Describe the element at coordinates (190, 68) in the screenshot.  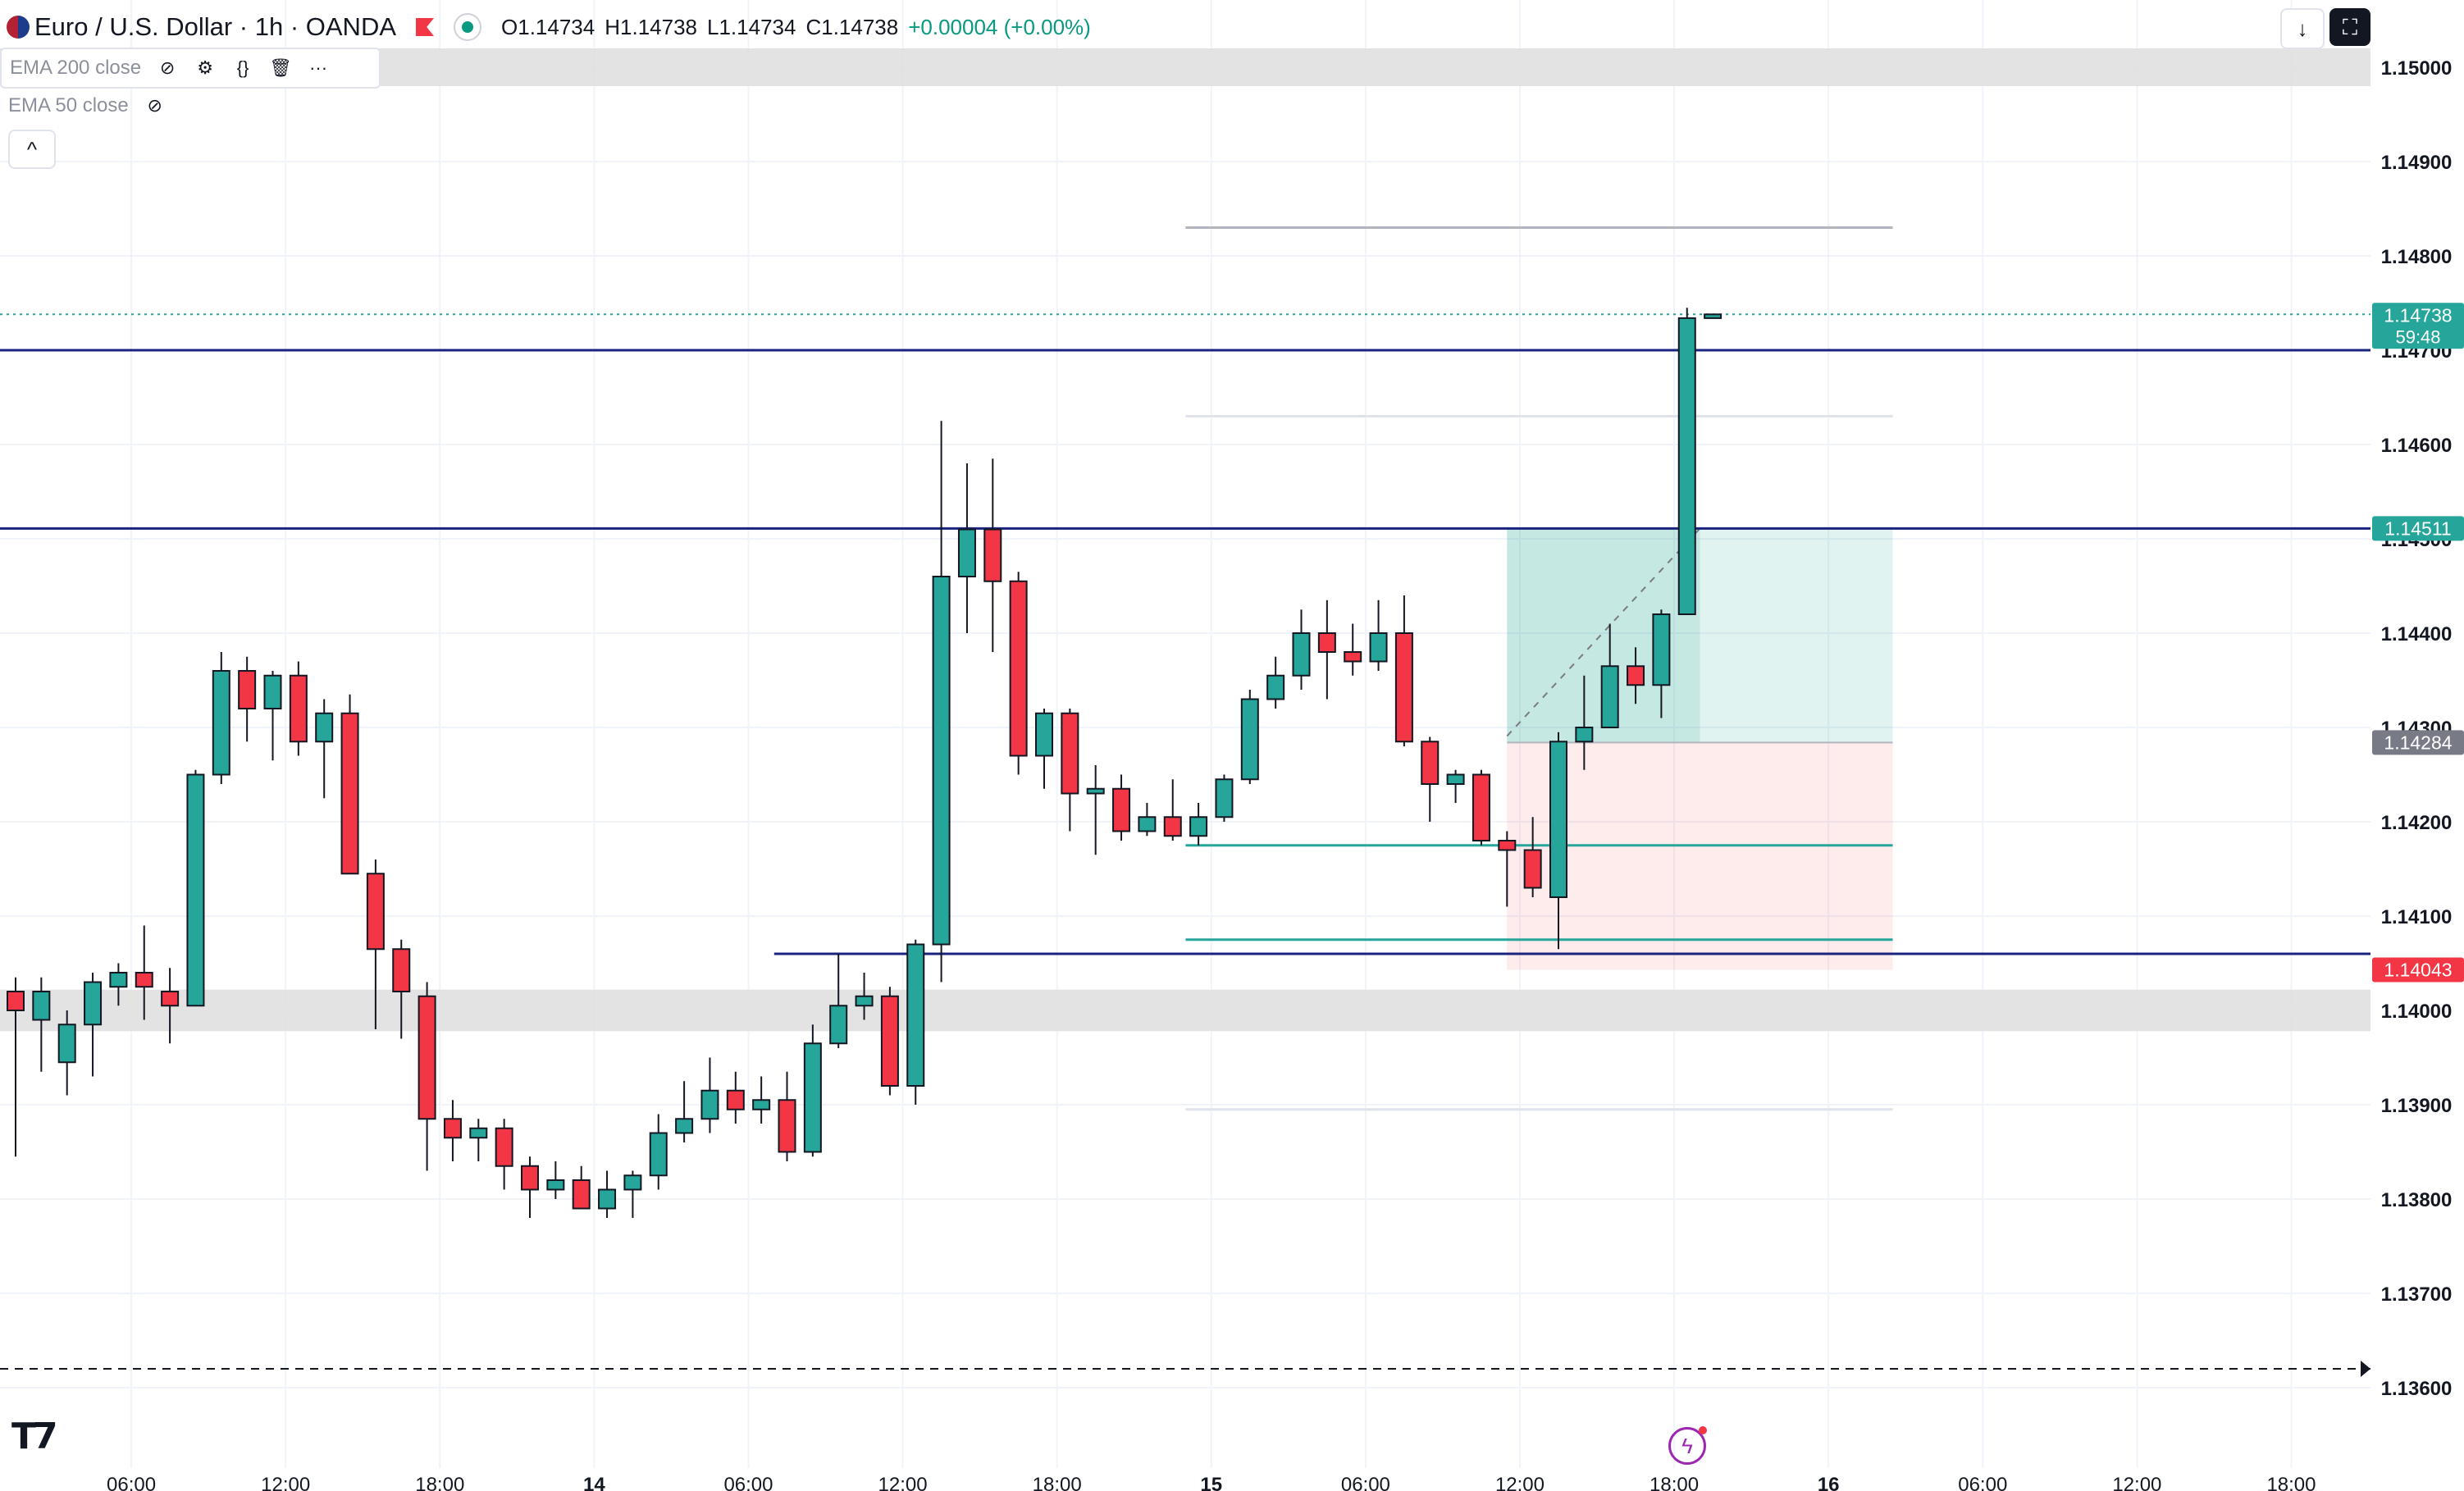
I see `indicator-ema-200: EMA 200 close ⊘ ⚙ {} 🗑 ···` at that location.